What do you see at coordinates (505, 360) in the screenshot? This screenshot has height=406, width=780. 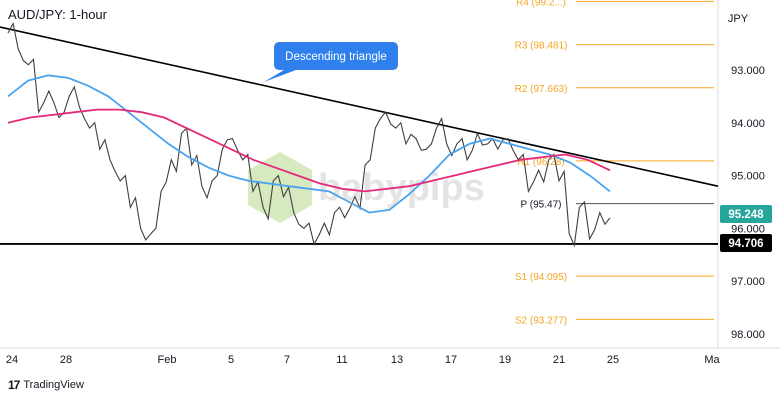 I see `time-tick-label: 19` at bounding box center [505, 360].